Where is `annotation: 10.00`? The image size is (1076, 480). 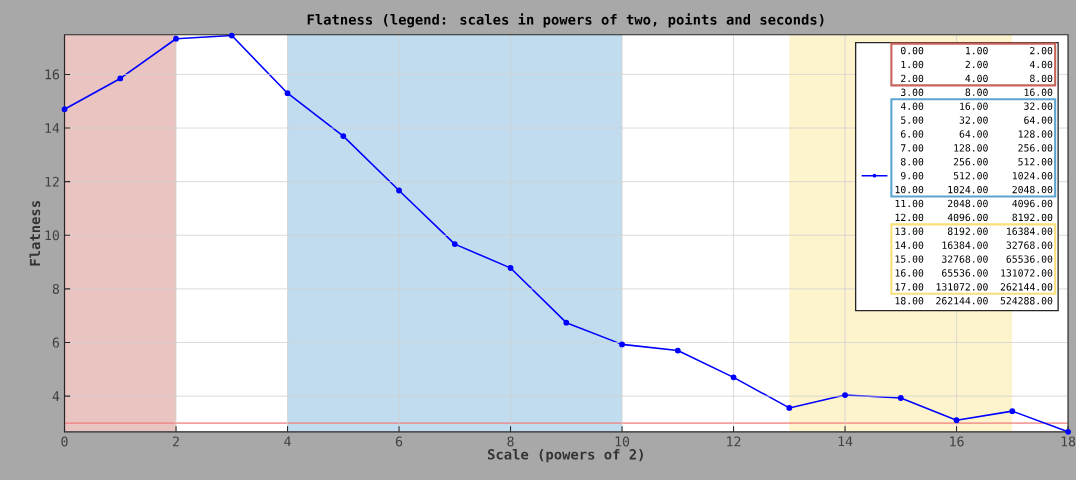
annotation: 10.00 is located at coordinates (909, 189).